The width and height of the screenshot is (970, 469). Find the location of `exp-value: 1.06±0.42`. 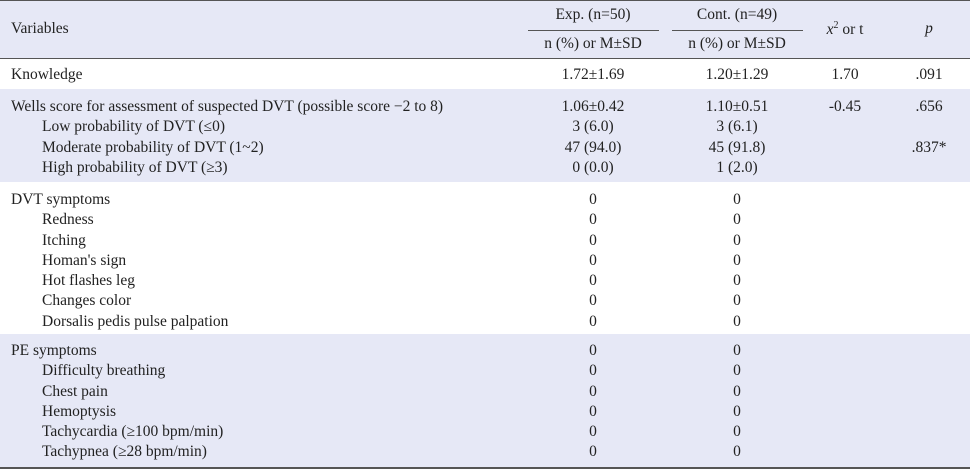

exp-value: 1.06±0.42 is located at coordinates (593, 106).